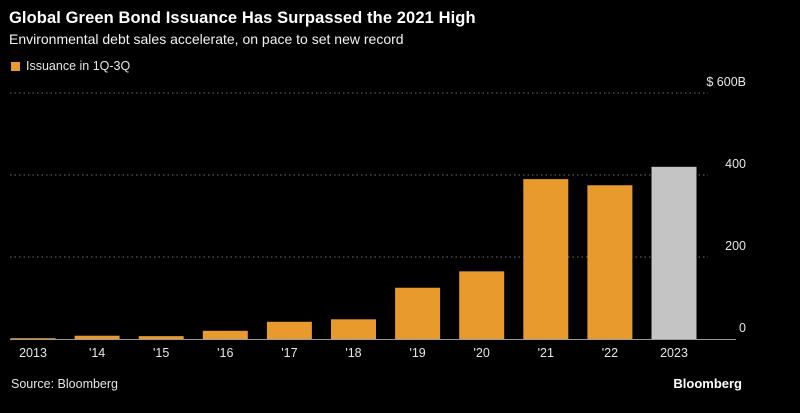  What do you see at coordinates (707, 383) in the screenshot?
I see `brand-logo-text: Bloomberg` at bounding box center [707, 383].